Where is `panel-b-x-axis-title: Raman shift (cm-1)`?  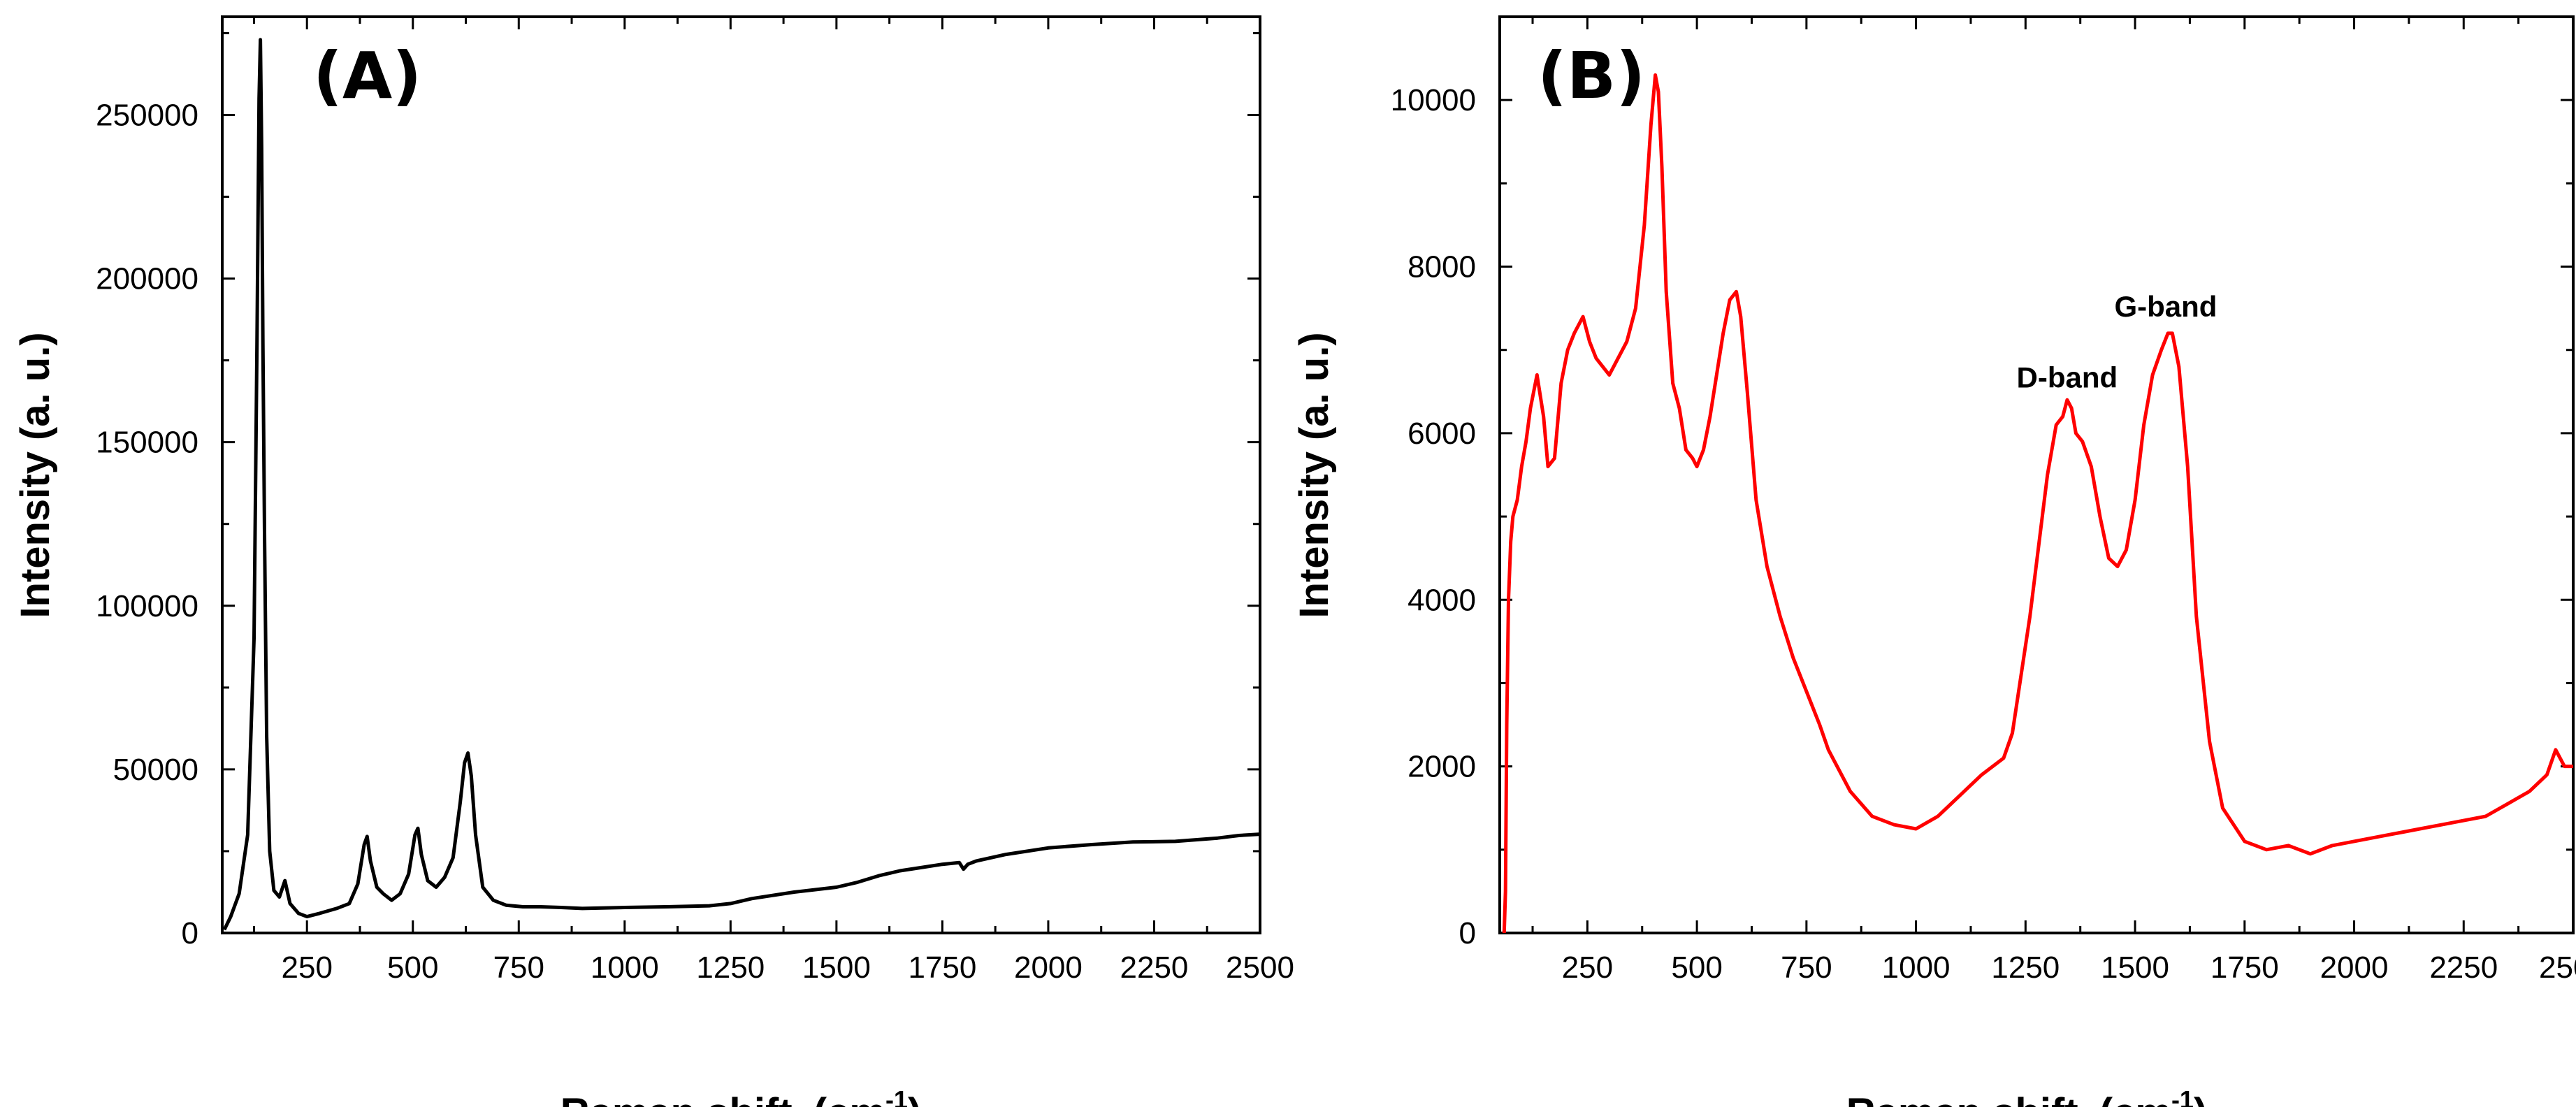
panel-b-x-axis-title: Raman shift (cm-1) is located at coordinates (2027, 1096).